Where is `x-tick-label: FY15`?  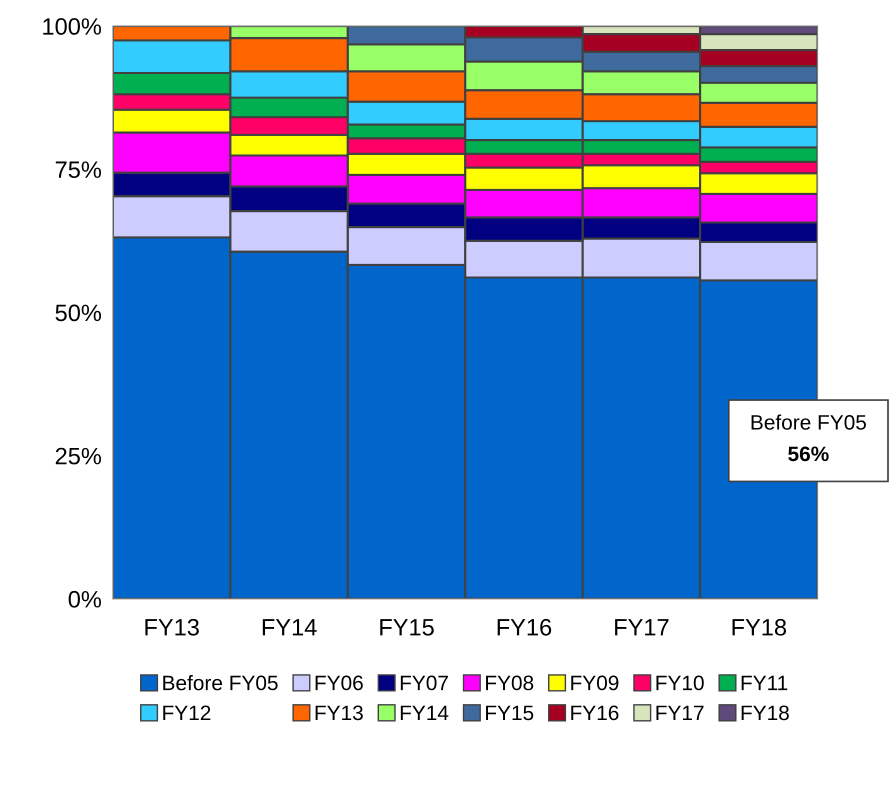
x-tick-label: FY15 is located at coordinates (407, 627).